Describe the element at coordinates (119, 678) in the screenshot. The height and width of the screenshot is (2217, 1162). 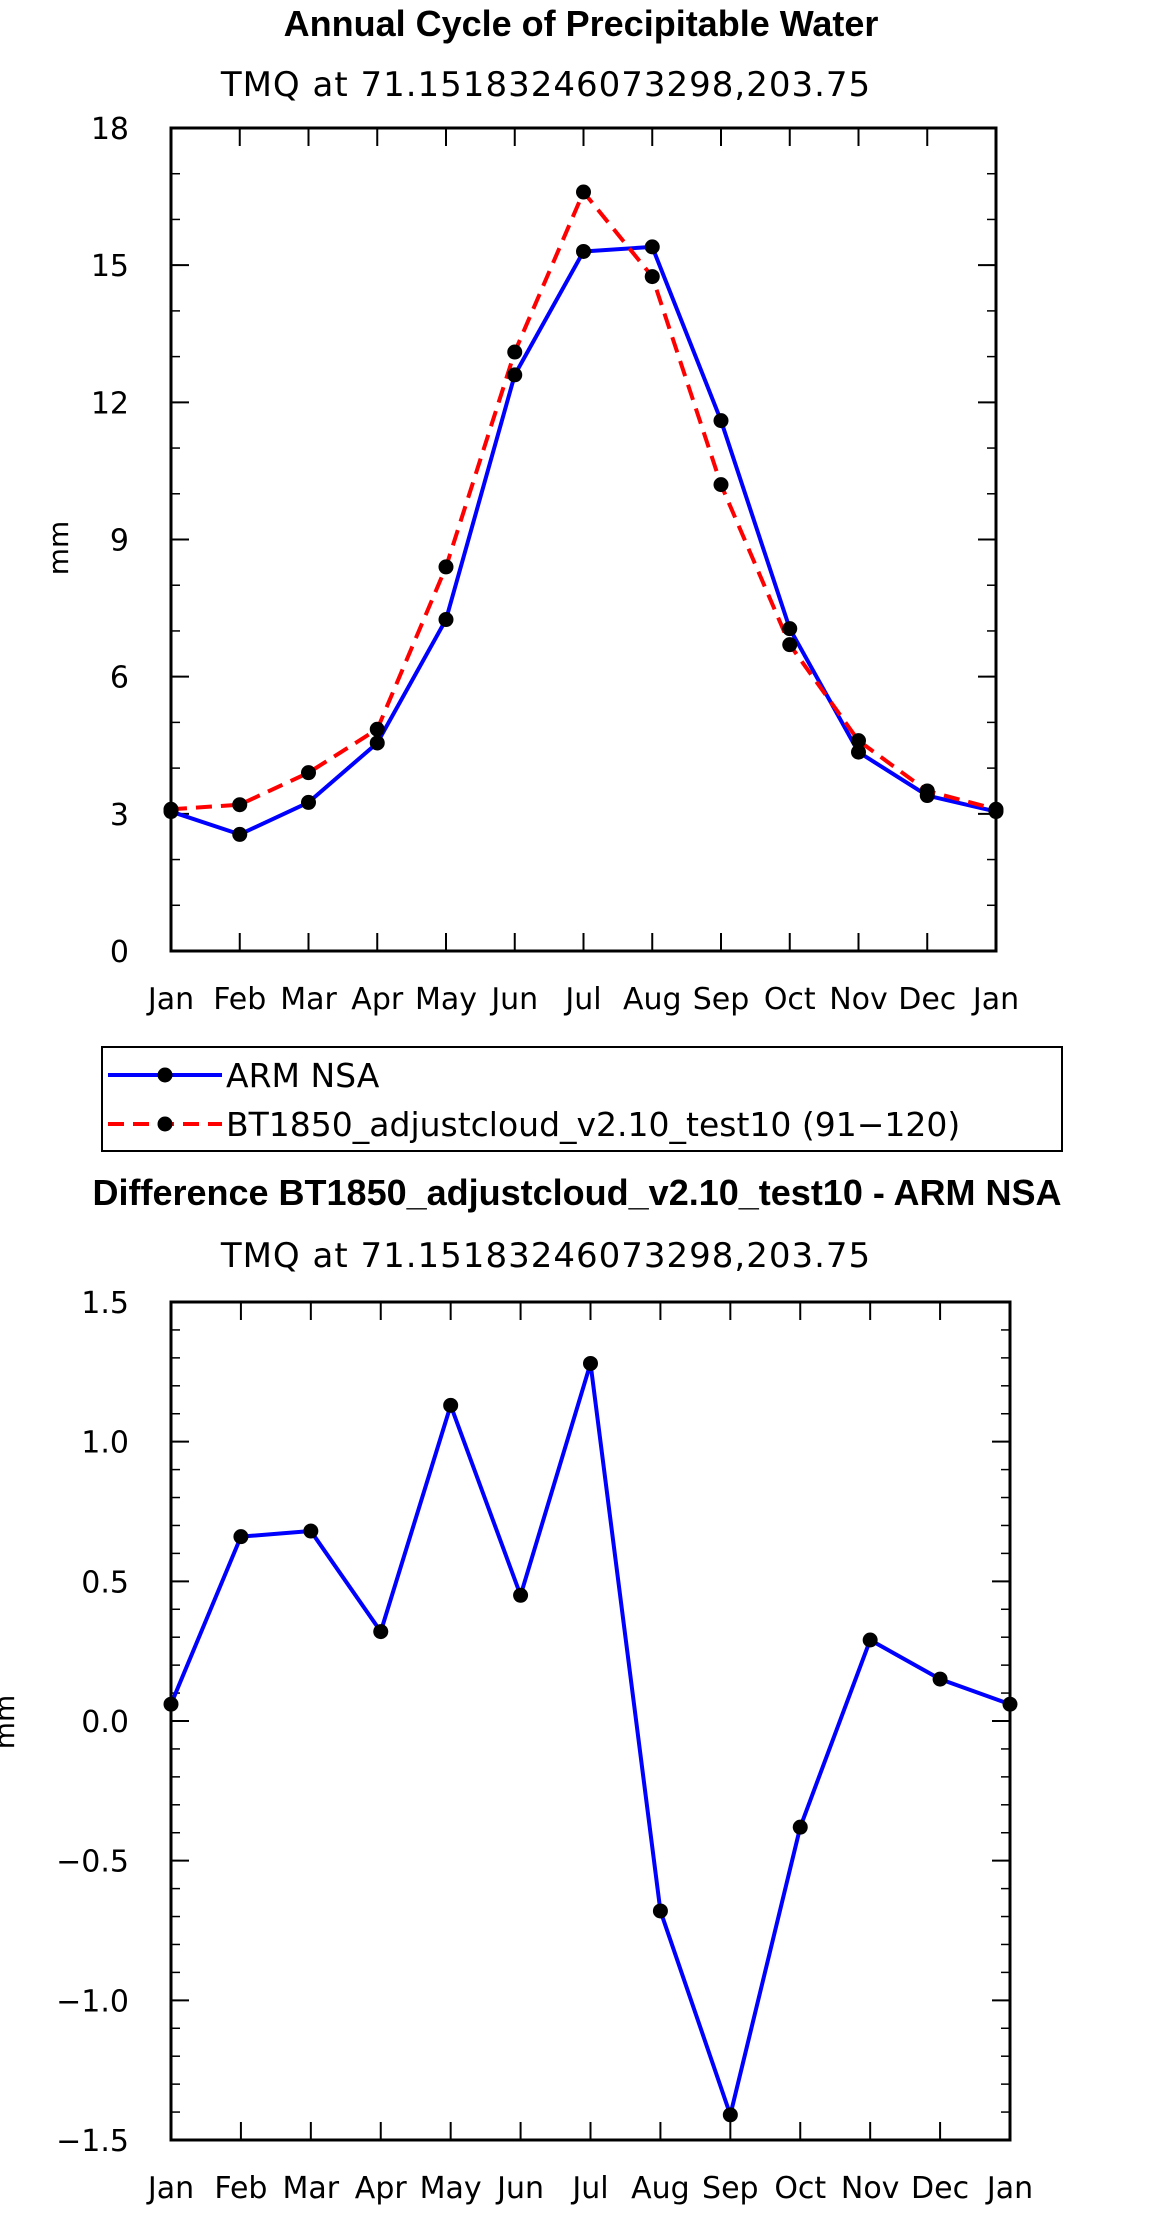
I see `chart1-ytick-label: 6` at that location.